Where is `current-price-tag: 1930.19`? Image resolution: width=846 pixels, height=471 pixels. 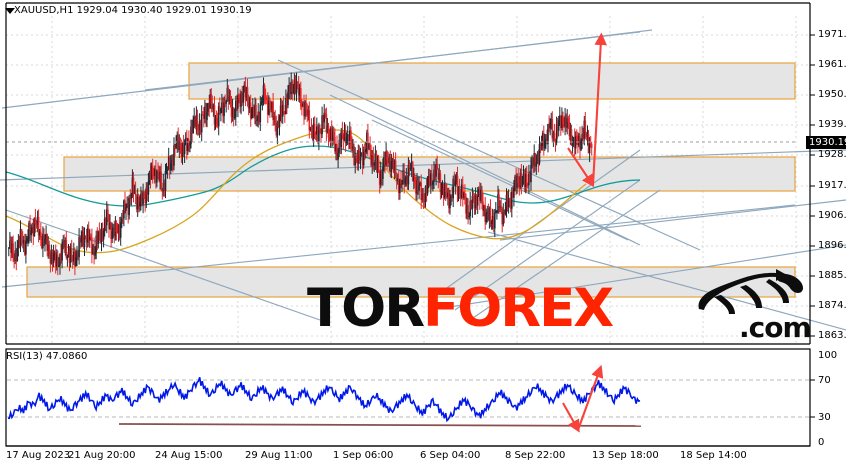
current-price-tag: 1930.19 is located at coordinates (826, 142).